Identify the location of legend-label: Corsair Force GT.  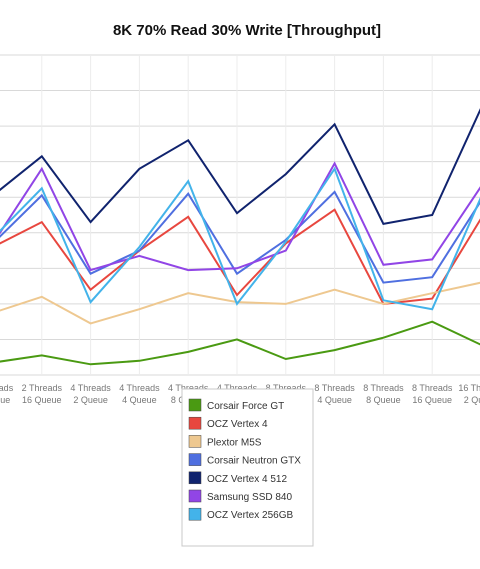
(245, 406).